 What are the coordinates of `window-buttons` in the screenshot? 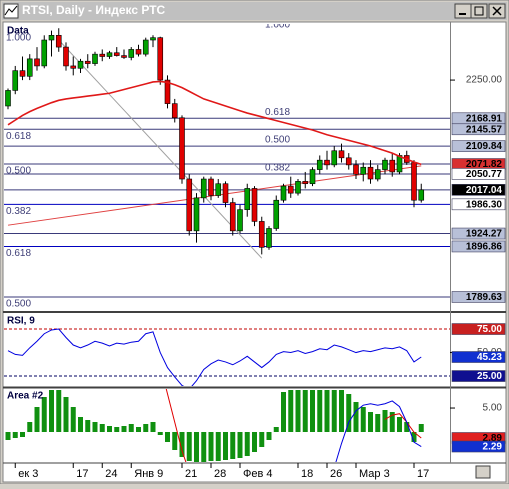 It's located at (480, 11).